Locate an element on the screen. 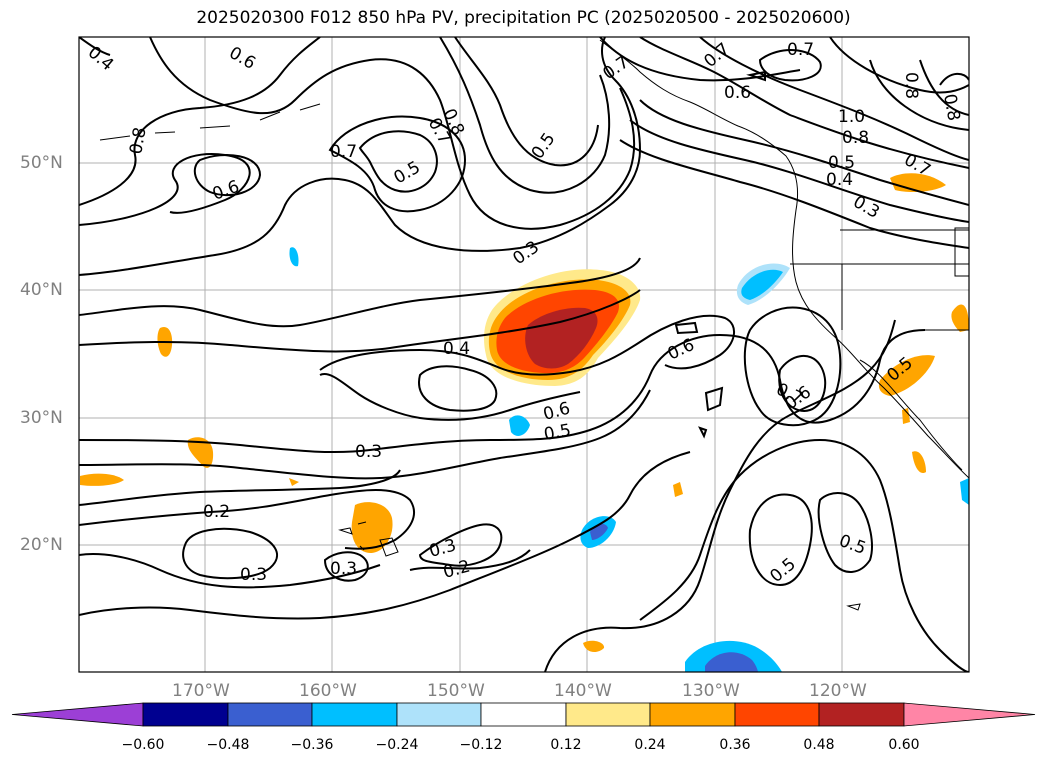 The image size is (1047, 765). lat-label: 40°N is located at coordinates (41, 290).